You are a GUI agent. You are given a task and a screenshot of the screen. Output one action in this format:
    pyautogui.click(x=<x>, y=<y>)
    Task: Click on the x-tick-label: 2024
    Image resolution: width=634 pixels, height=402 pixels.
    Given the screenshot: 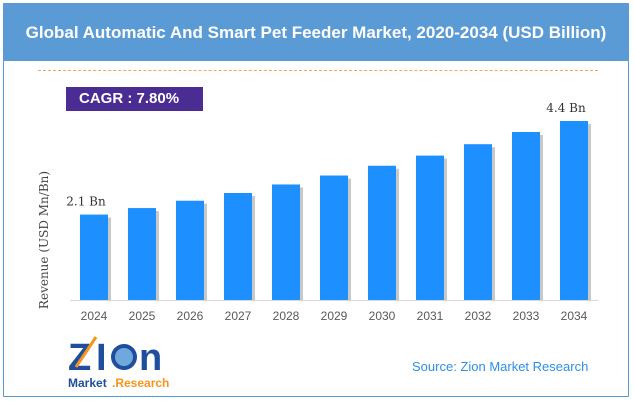 What is the action you would take?
    pyautogui.click(x=94, y=316)
    